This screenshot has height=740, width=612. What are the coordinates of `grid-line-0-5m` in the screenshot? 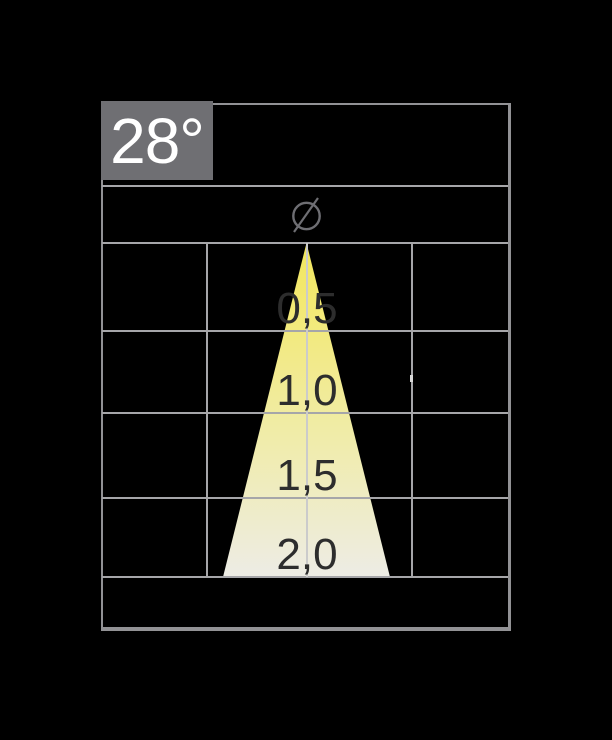 It's located at (305, 331).